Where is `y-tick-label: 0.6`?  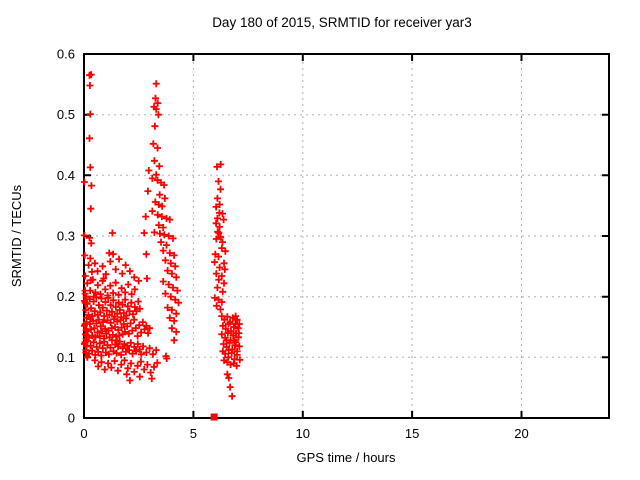
y-tick-label: 0.6 is located at coordinates (66, 54).